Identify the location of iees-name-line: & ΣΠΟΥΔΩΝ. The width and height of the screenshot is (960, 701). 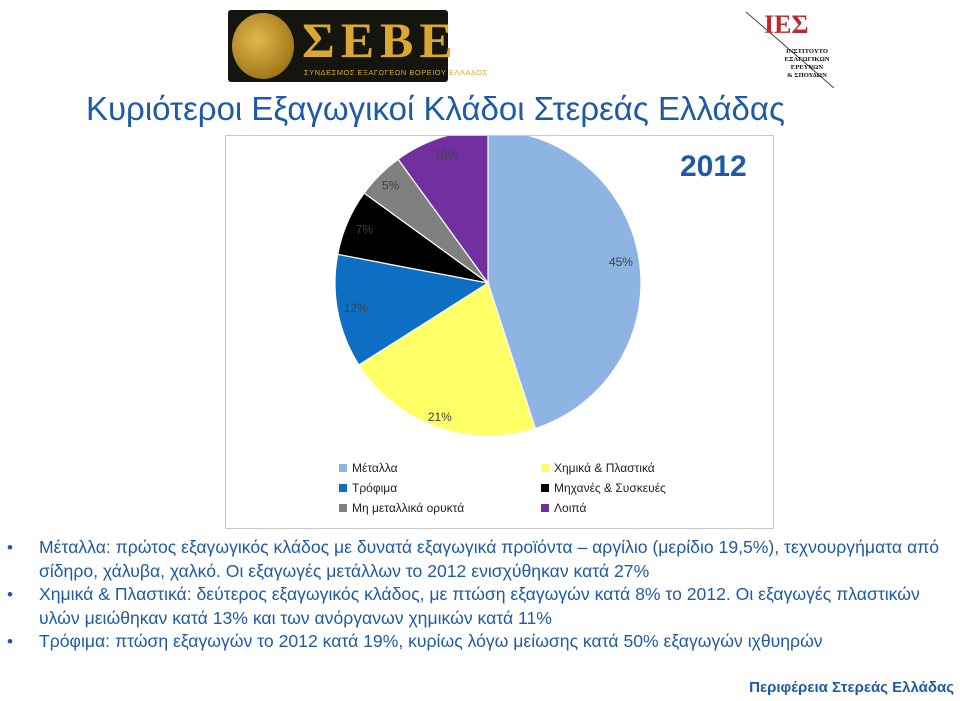
(807, 75).